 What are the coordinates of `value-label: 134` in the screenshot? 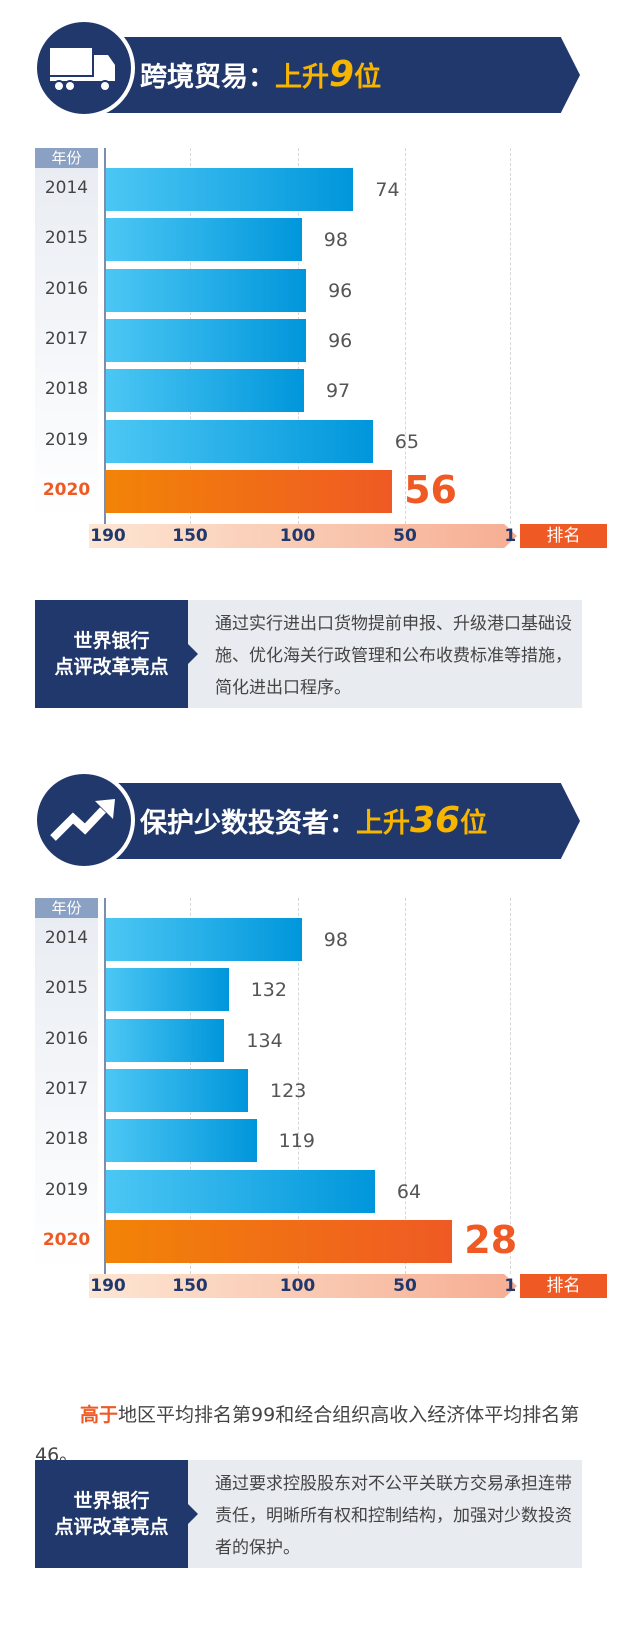 It's located at (264, 1040).